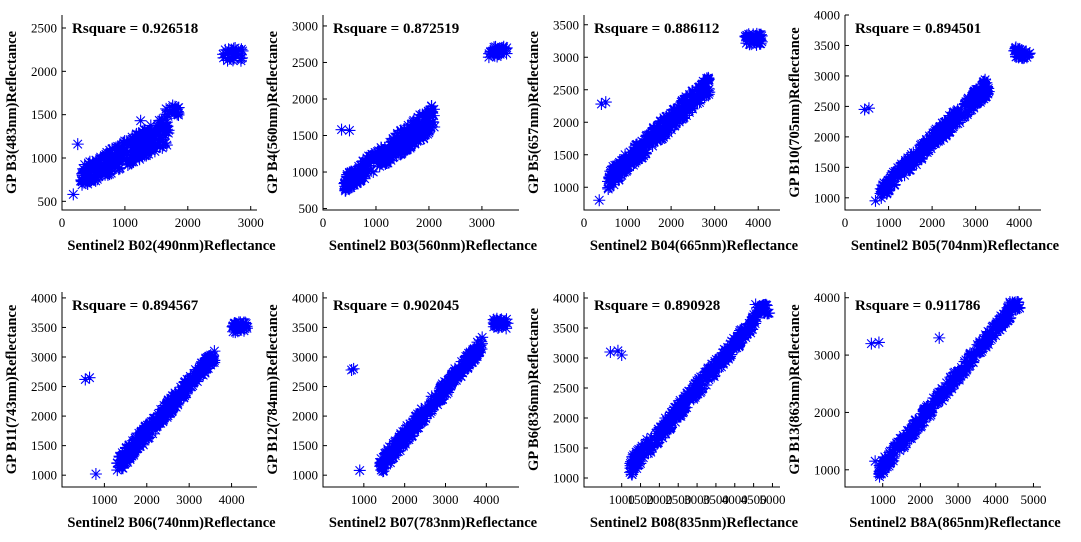  Describe the element at coordinates (716, 499) in the screenshot. I see `x-tick-label: 3500` at that location.